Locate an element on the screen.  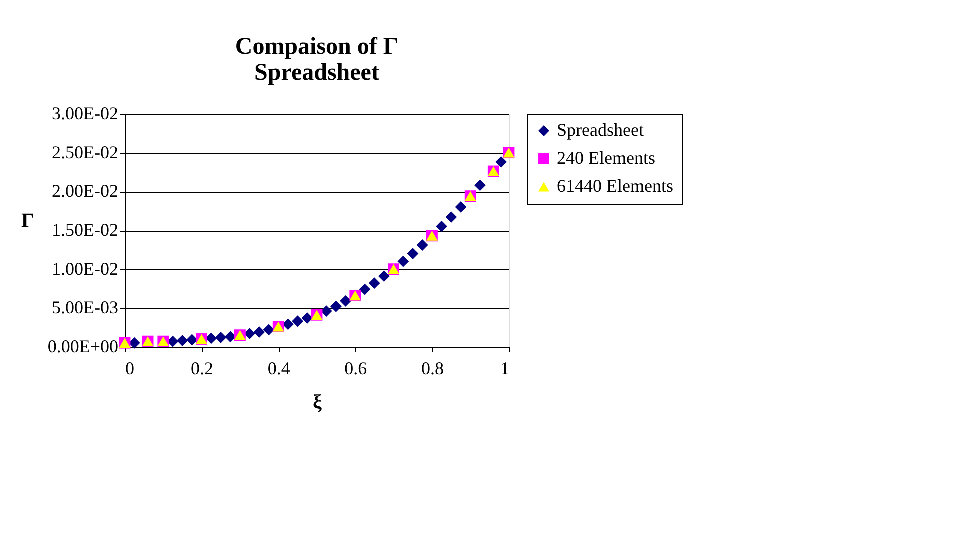
y-tick-label: 2.00E-02 is located at coordinates (85, 191).